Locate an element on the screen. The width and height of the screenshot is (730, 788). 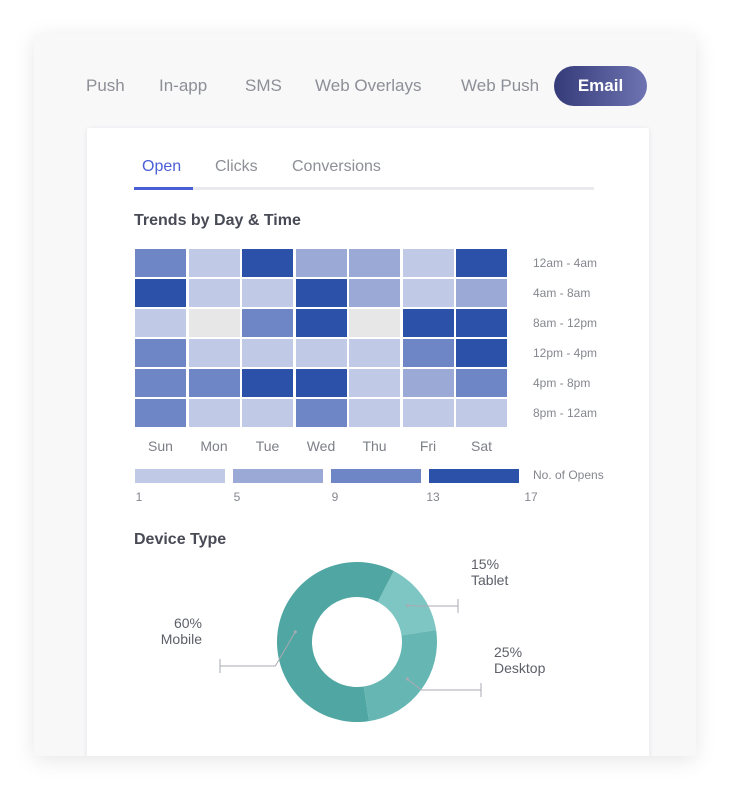
leader-line-desktop is located at coordinates (444, 684).